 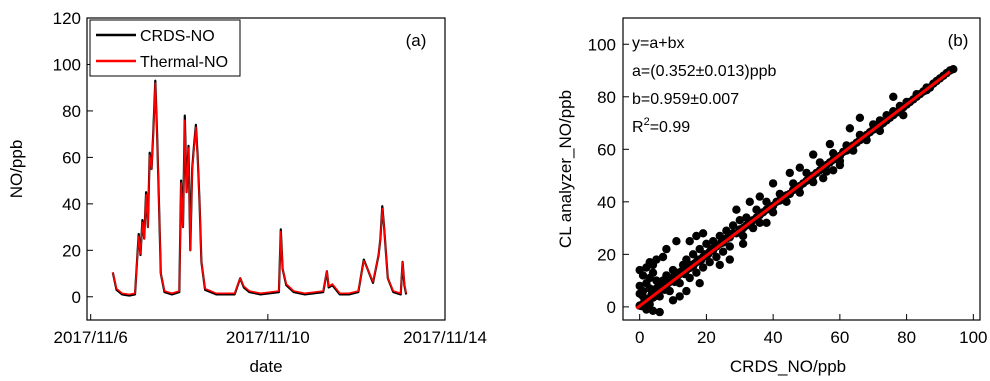 What do you see at coordinates (445, 337) in the screenshot?
I see `x-tick-label: 2017/11/14` at bounding box center [445, 337].